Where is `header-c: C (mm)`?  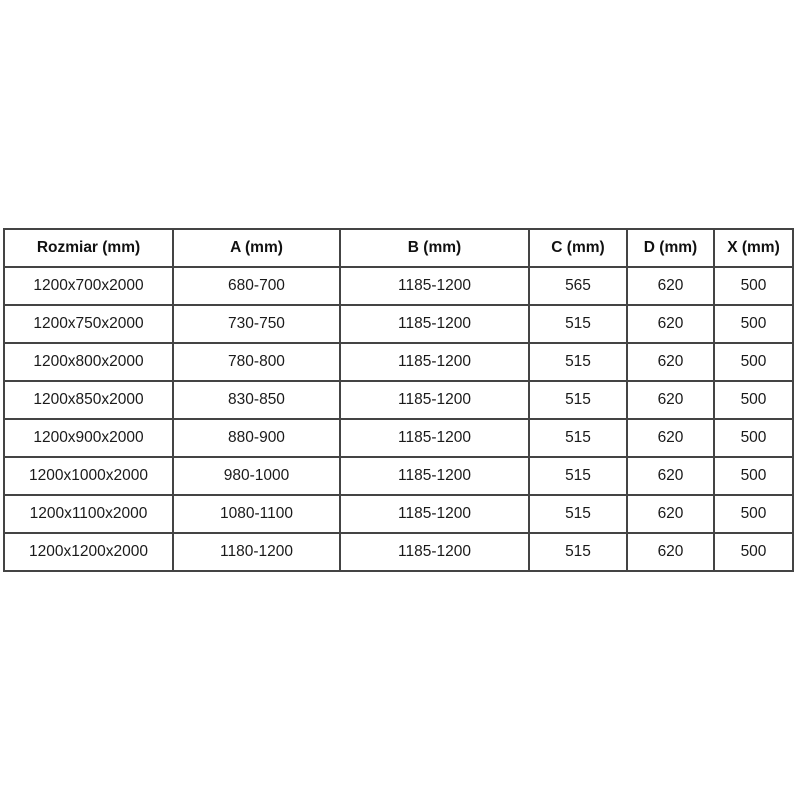 header-c: C (mm) is located at coordinates (578, 248).